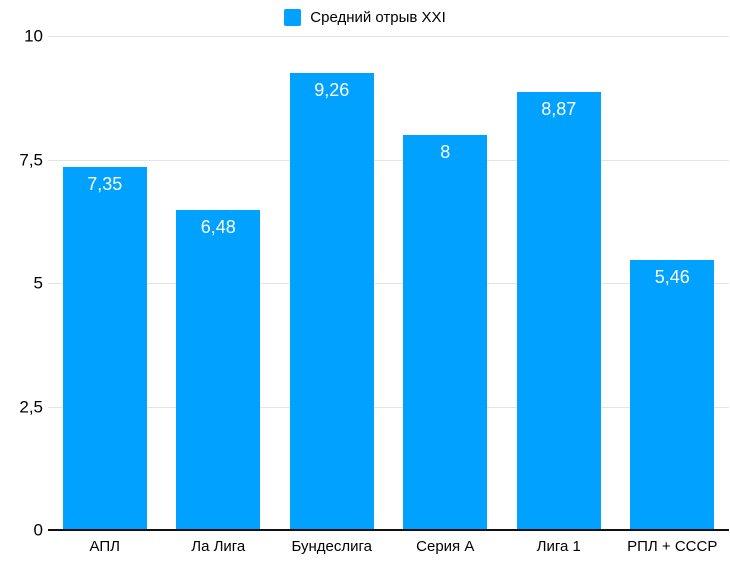 This screenshot has height=573, width=730. Describe the element at coordinates (388, 530) in the screenshot. I see `x-axis-line` at that location.